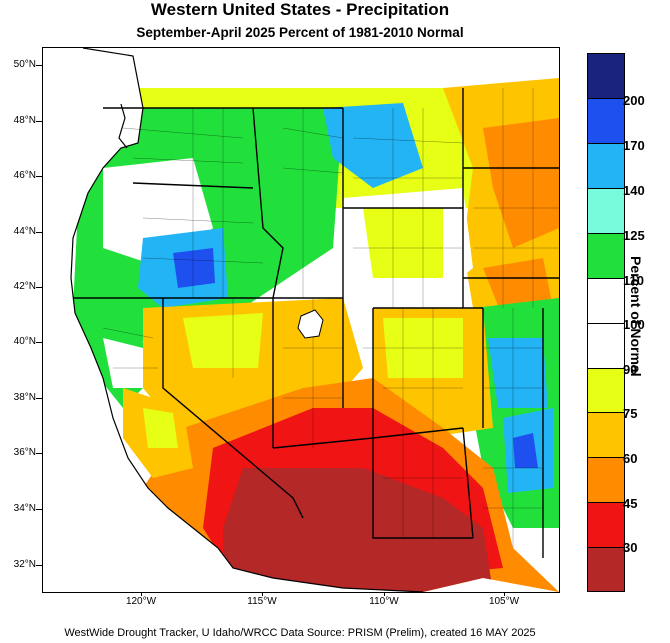 The width and height of the screenshot is (670, 643). What do you see at coordinates (24, 341) in the screenshot?
I see `lat-label-40: 40°N` at bounding box center [24, 341].